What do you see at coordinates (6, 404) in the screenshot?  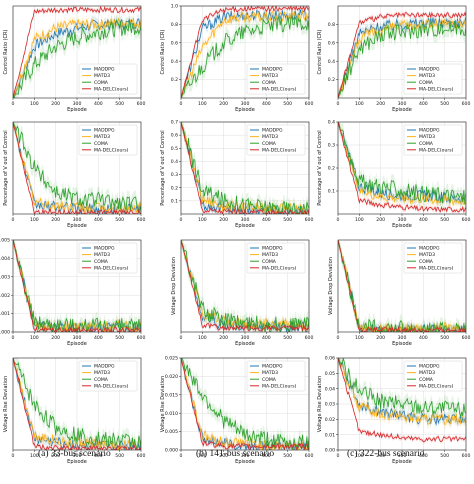 I see `y-axis-label: Voltage Rise Deviation` at bounding box center [6, 404].